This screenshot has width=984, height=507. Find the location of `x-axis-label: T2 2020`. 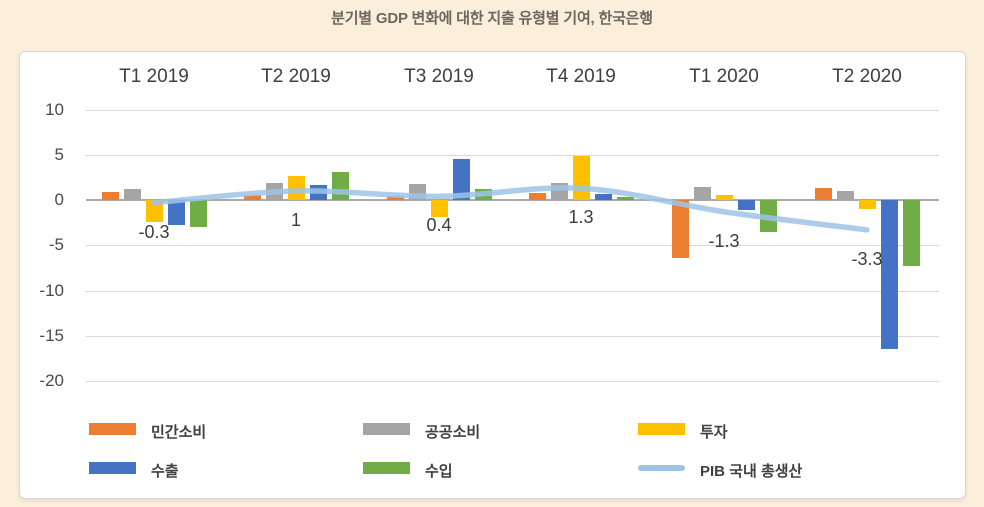

x-axis-label: T2 2020 is located at coordinates (867, 76).